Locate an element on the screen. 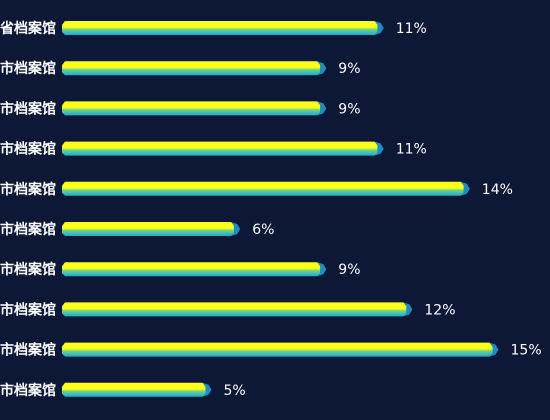 This screenshot has width=550, height=420. value-label: 12% is located at coordinates (439, 310).